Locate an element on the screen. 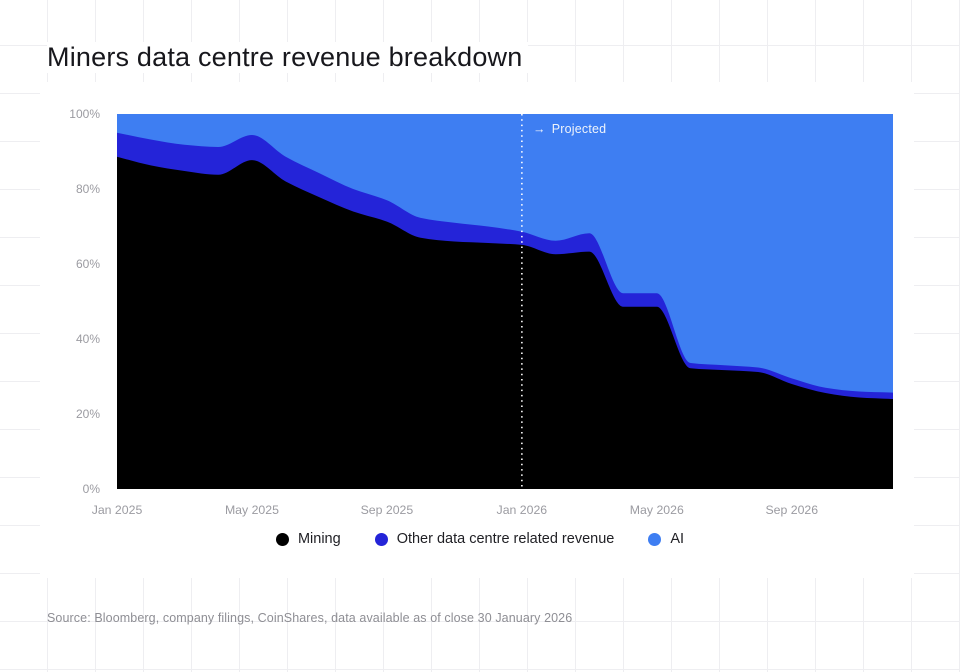  legend-label-other-revenue: Other data centre related revenue is located at coordinates (505, 539).